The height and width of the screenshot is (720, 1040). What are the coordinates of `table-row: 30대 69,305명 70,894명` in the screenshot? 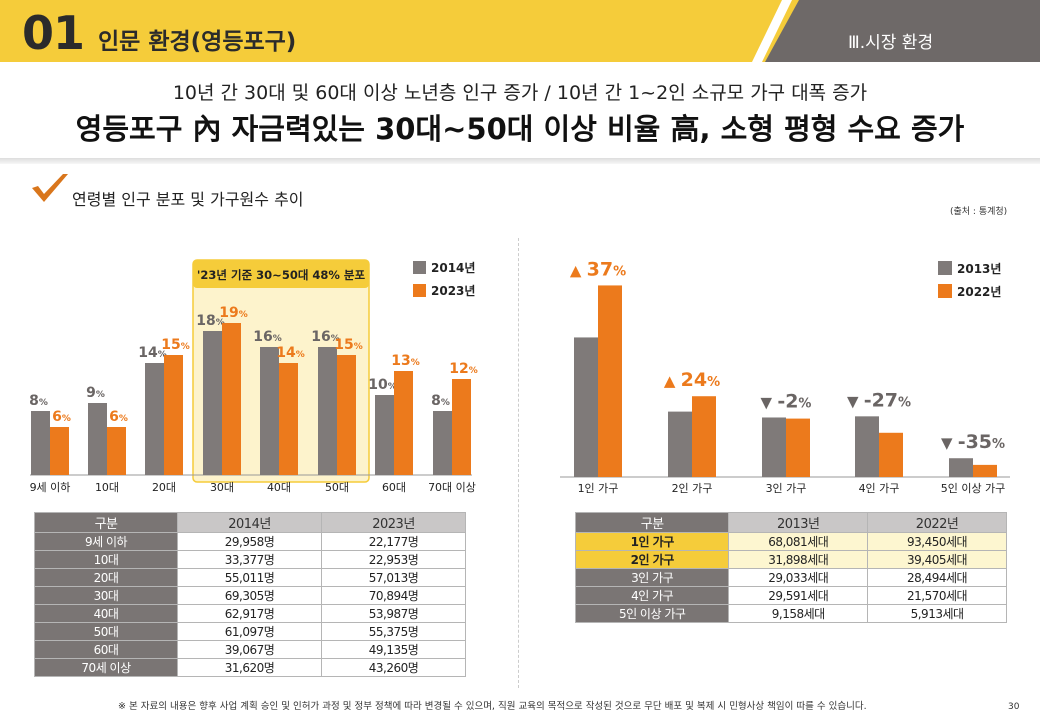 It's located at (249, 595).